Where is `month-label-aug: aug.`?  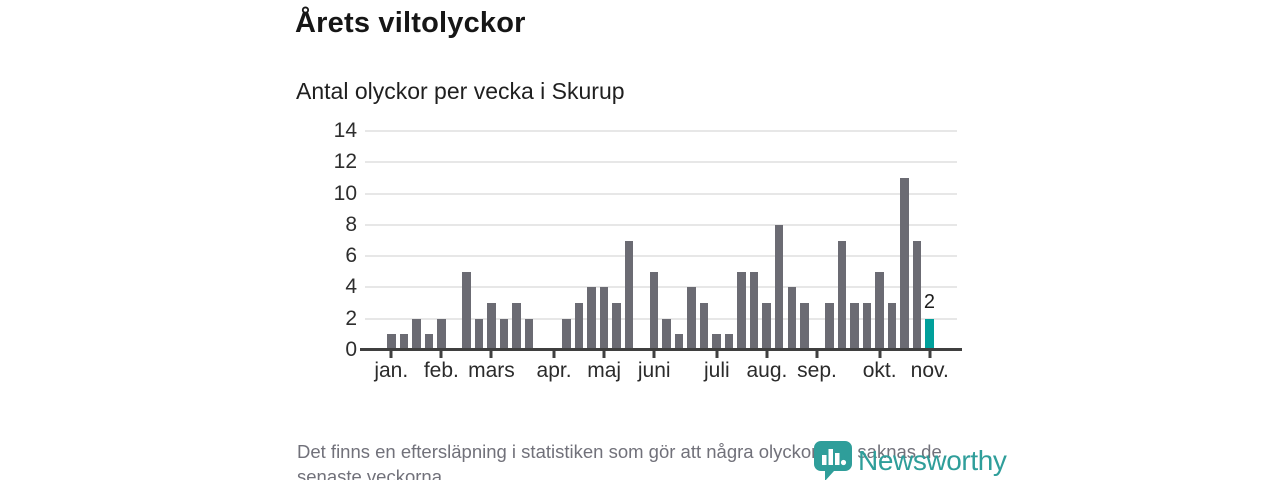 month-label-aug: aug. is located at coordinates (767, 370).